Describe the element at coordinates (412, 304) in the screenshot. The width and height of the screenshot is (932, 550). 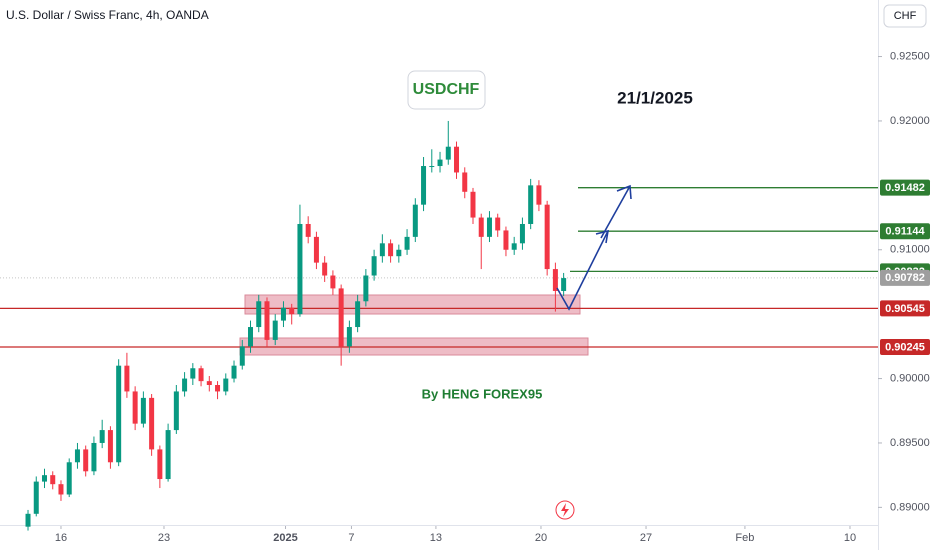
I see `support-zone` at that location.